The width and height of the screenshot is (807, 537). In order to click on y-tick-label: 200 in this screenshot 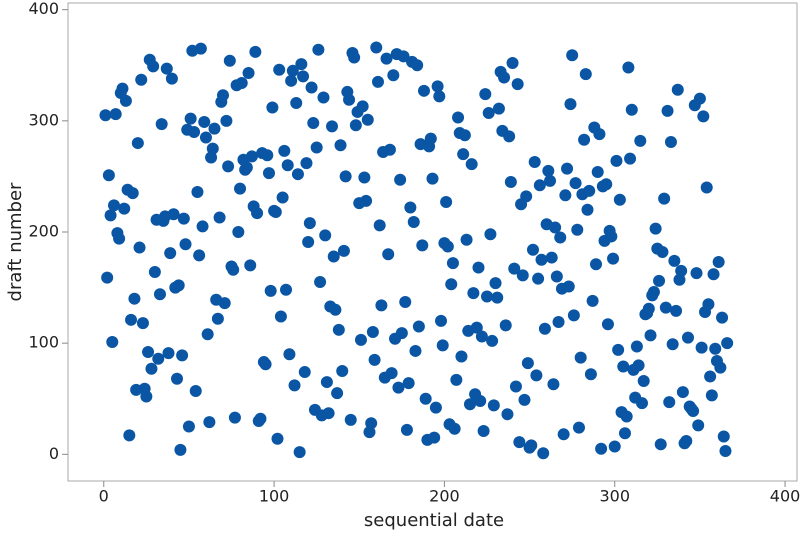, I will do `click(43, 230)`.